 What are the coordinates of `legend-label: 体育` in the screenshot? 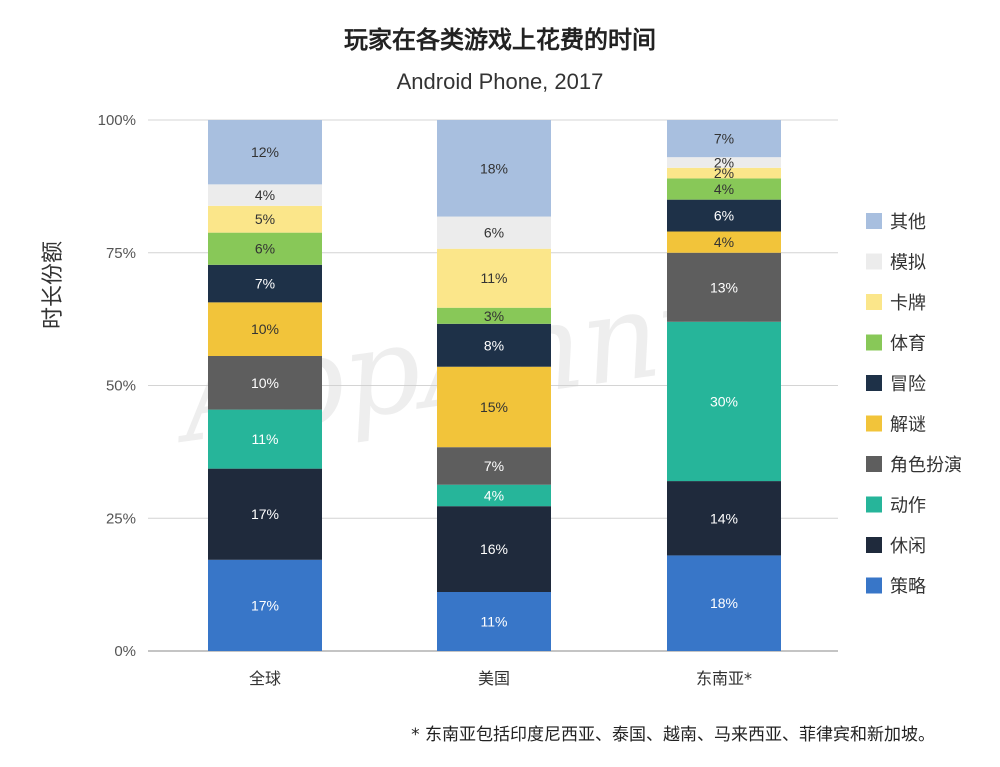 It's located at (908, 344).